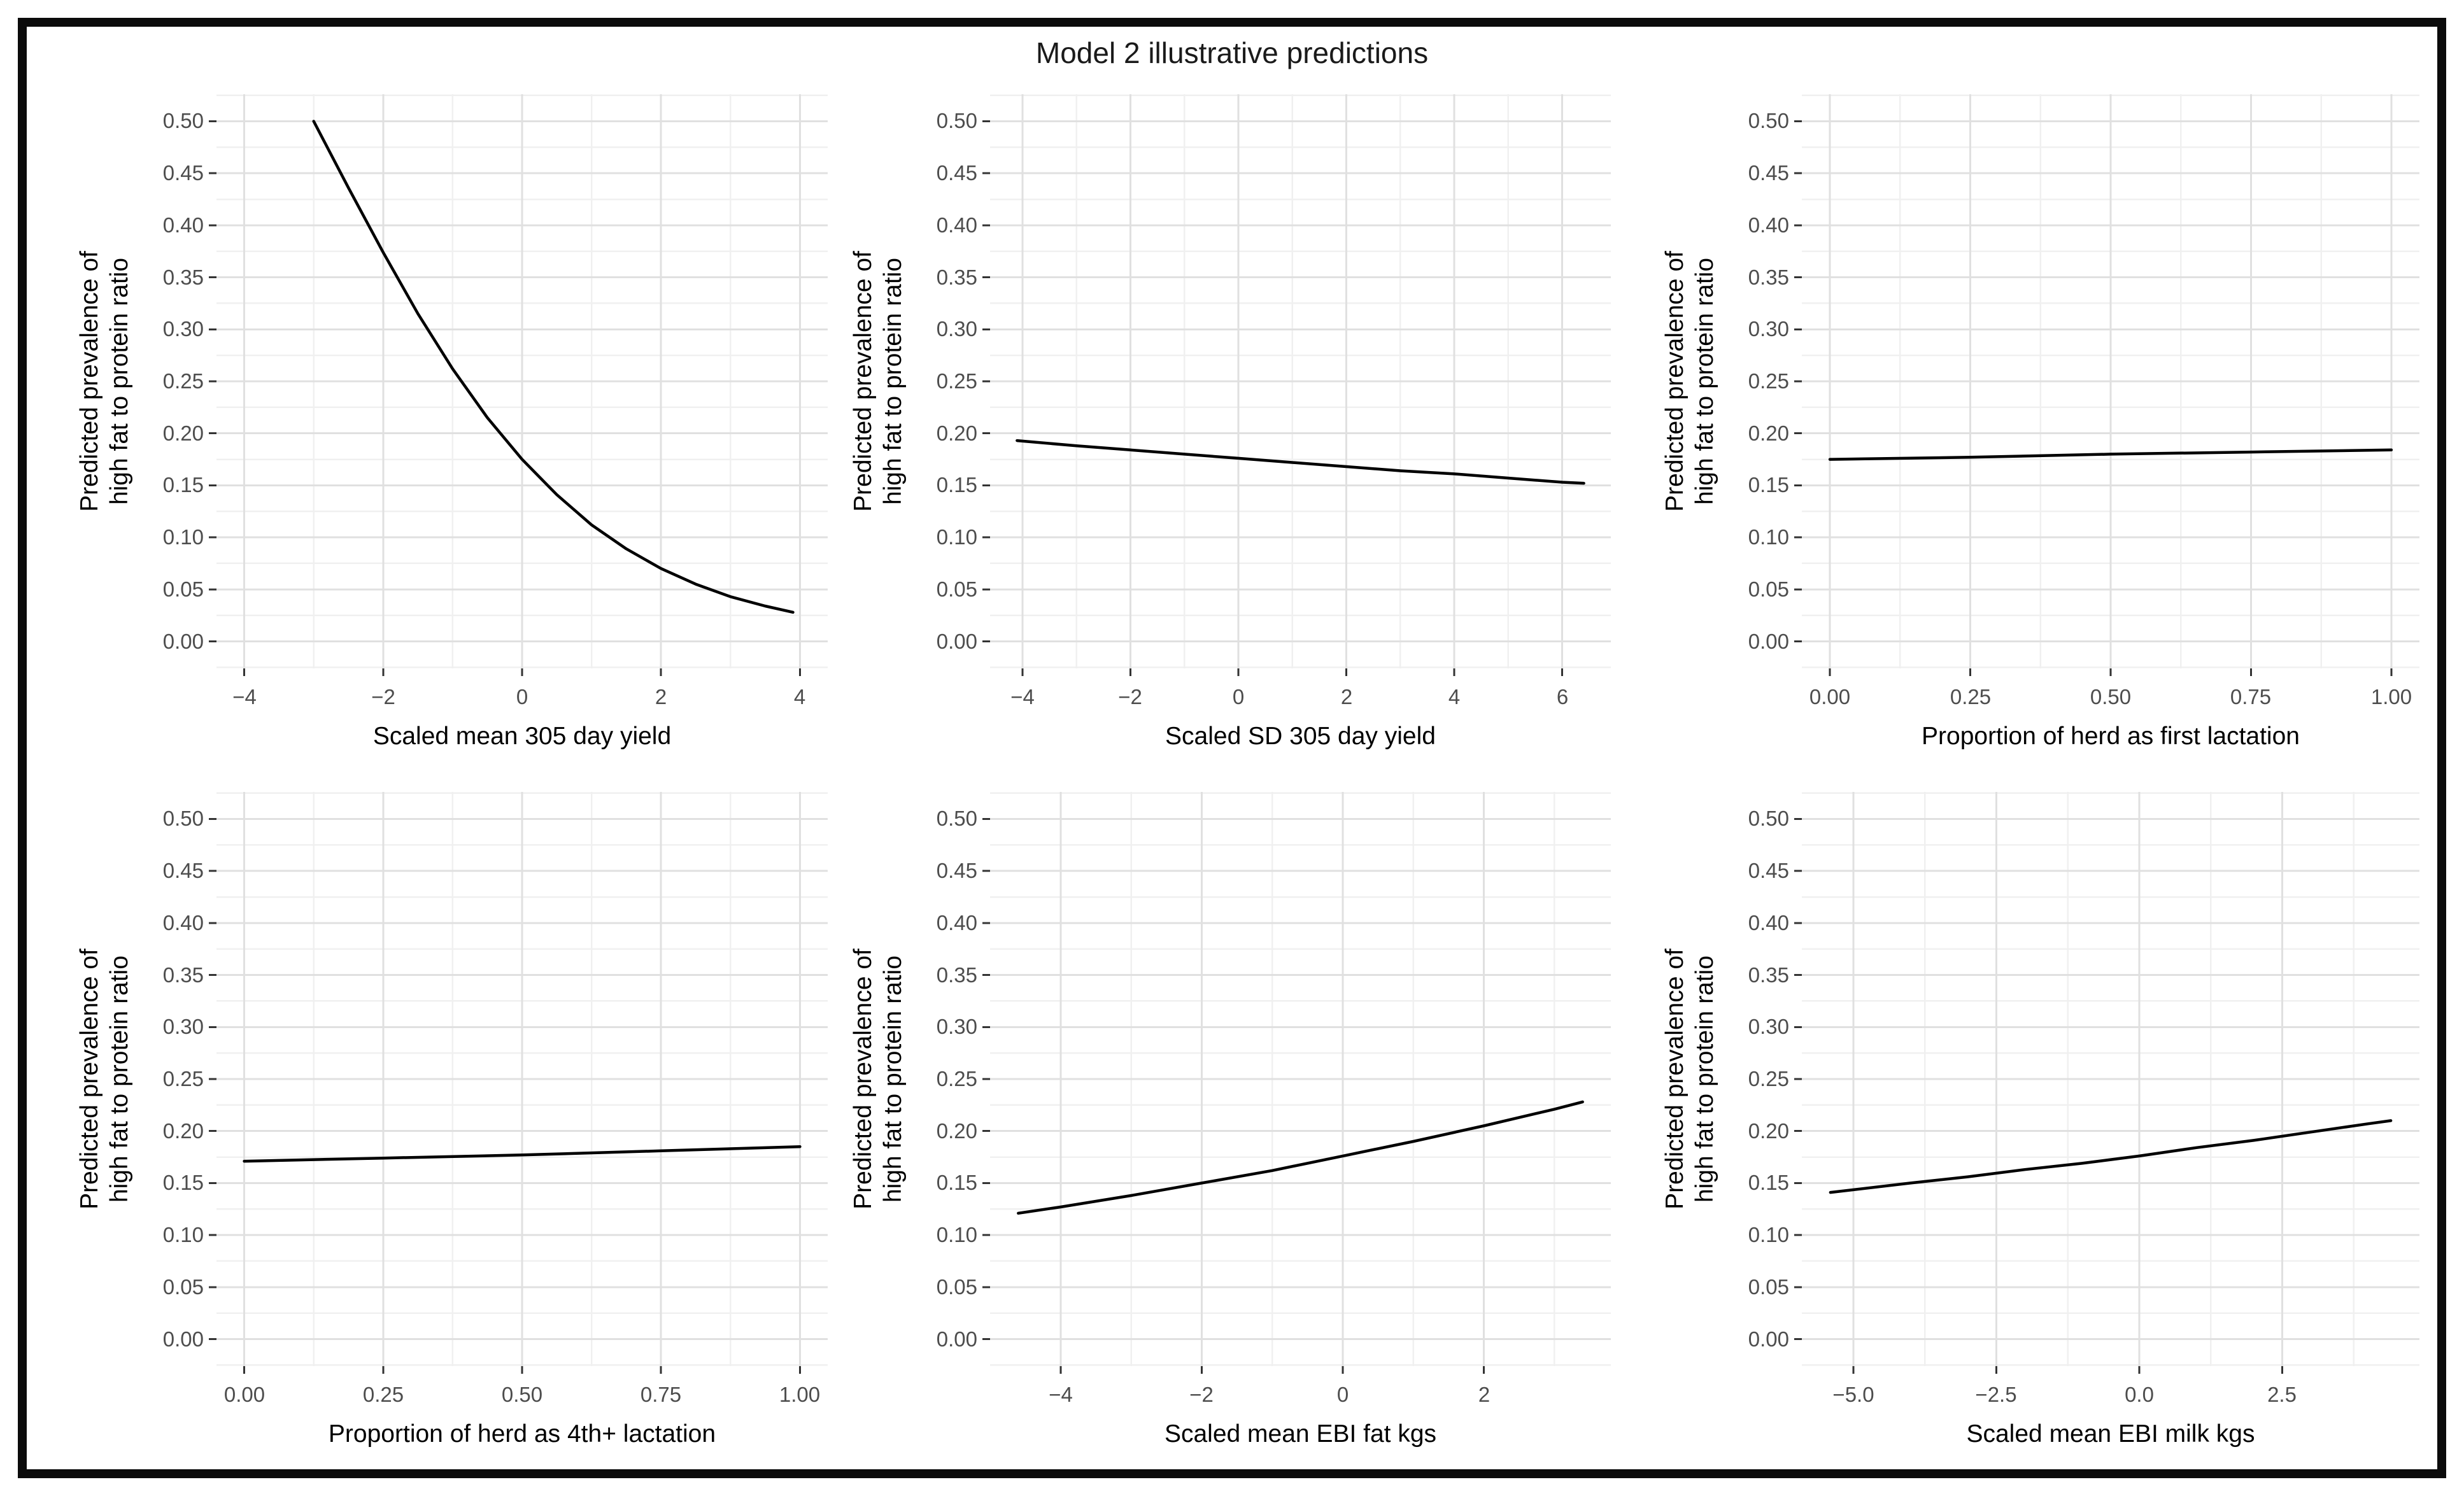 This screenshot has height=1496, width=2464. I want to click on x-axis-title: Scaled mean EBI fat kgs, so click(1301, 1434).